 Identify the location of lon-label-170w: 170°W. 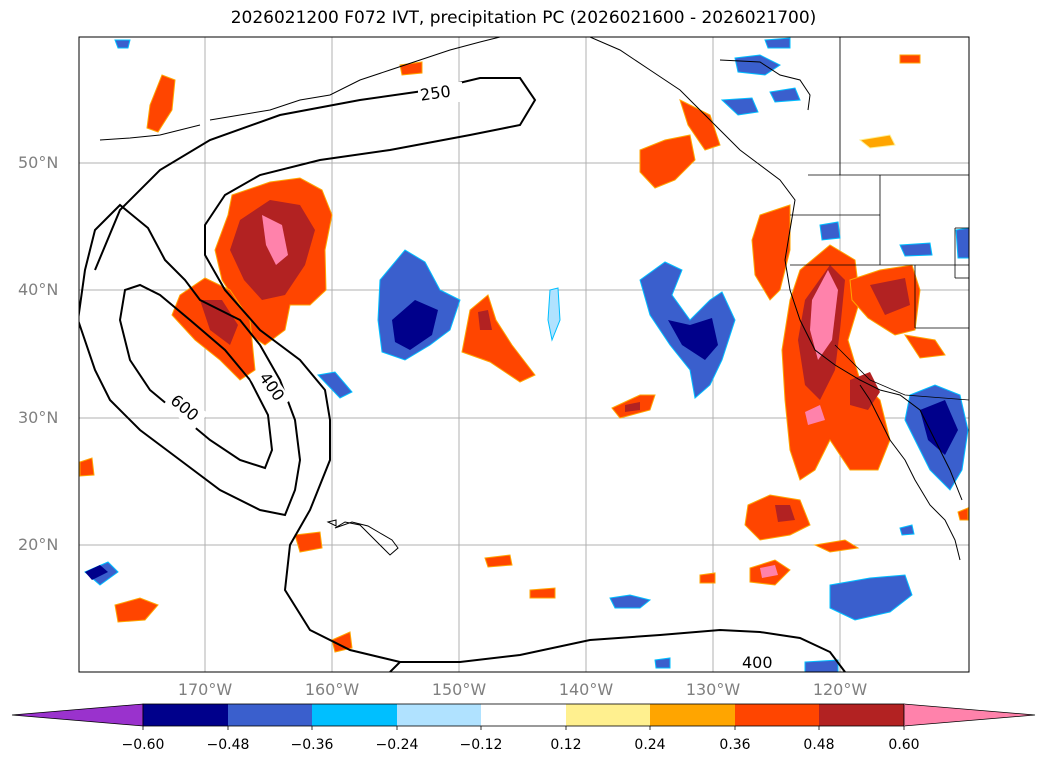
(205, 689).